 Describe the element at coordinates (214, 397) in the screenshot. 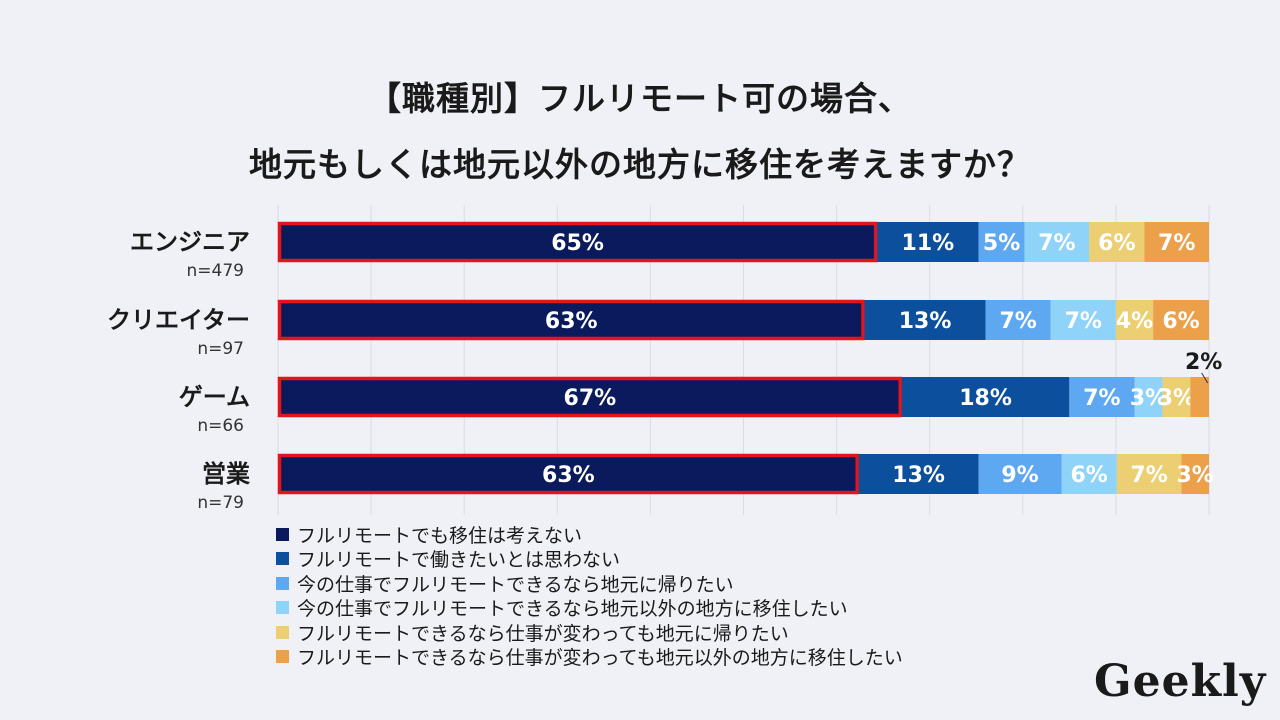

I see `category-label: ゲーム` at that location.